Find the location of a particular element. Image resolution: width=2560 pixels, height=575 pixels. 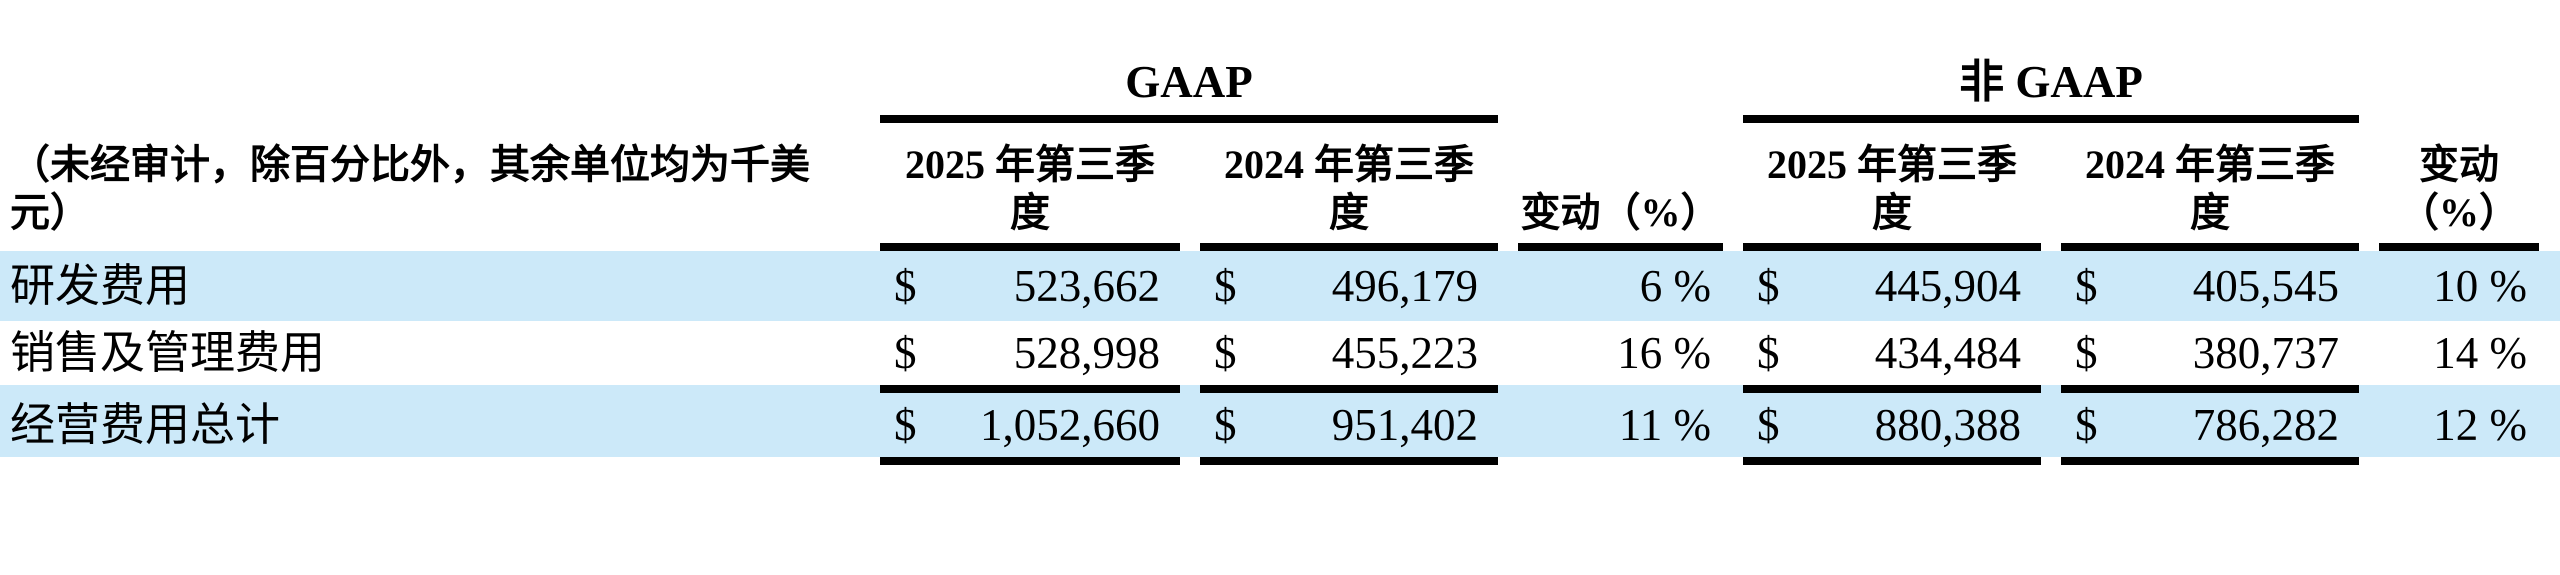

money-cell-non-gaap-2025: $ 880,388 is located at coordinates (1892, 424).